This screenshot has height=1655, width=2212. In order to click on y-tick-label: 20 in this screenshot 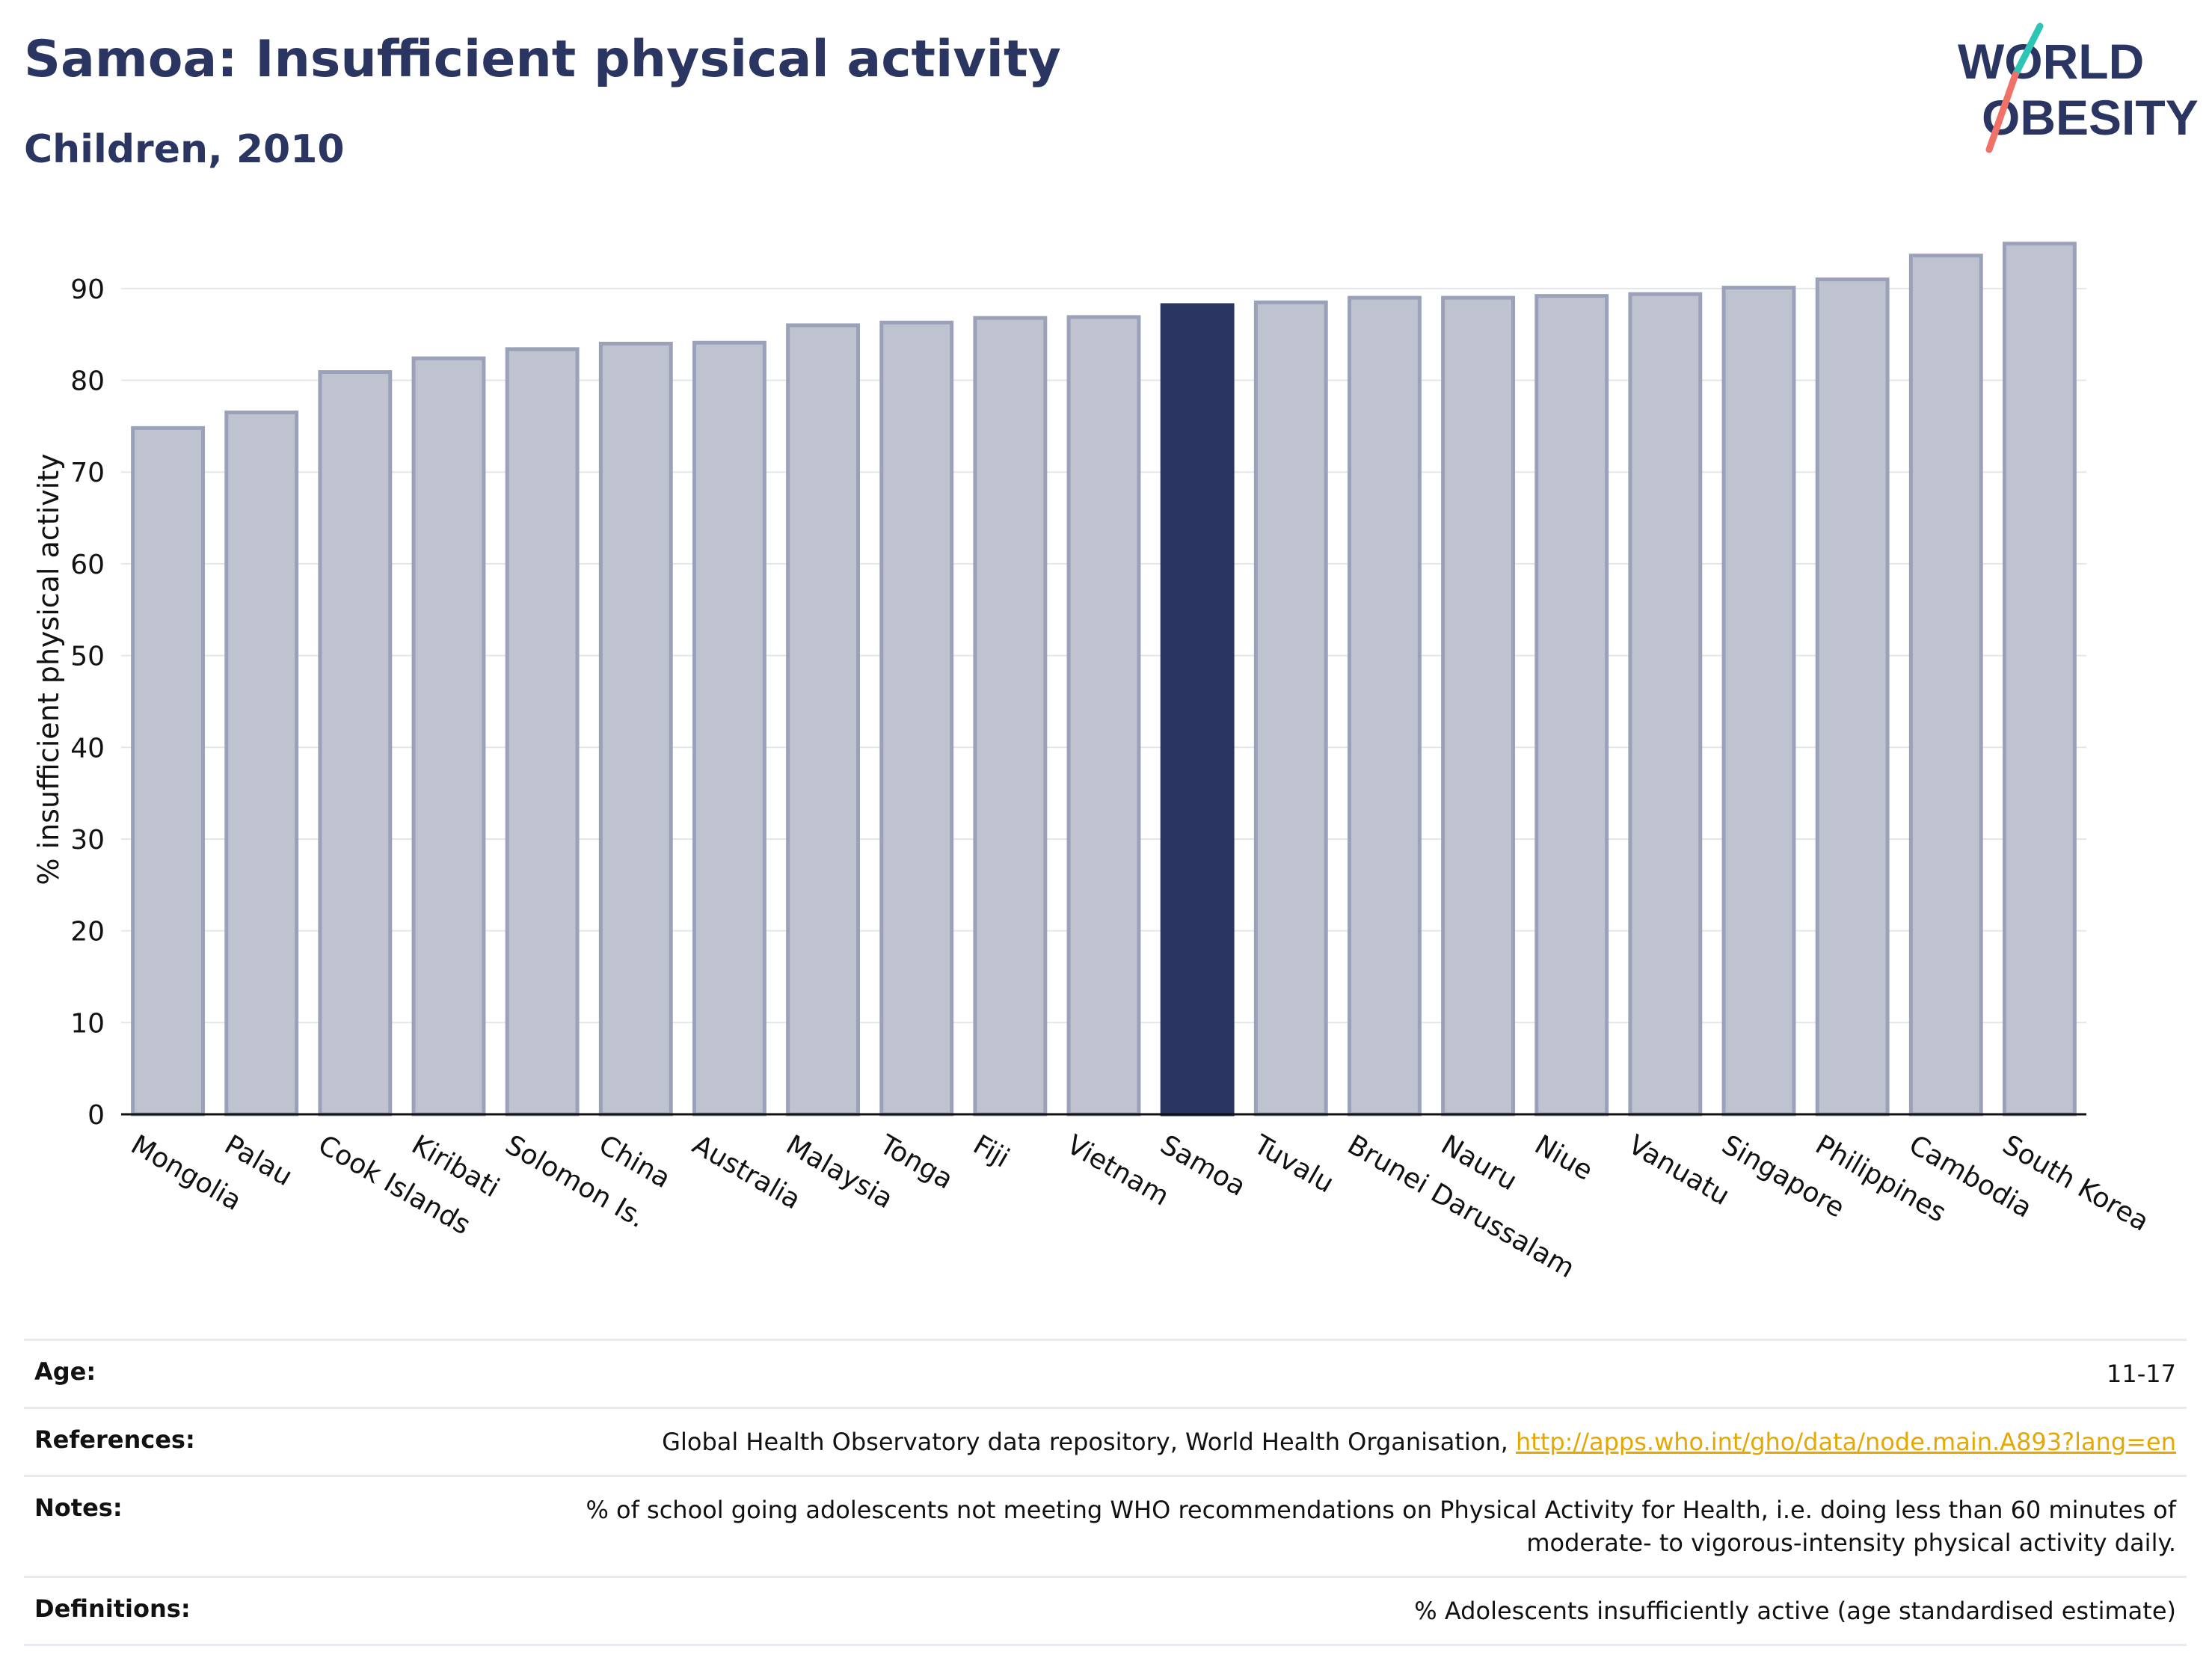, I will do `click(87, 932)`.